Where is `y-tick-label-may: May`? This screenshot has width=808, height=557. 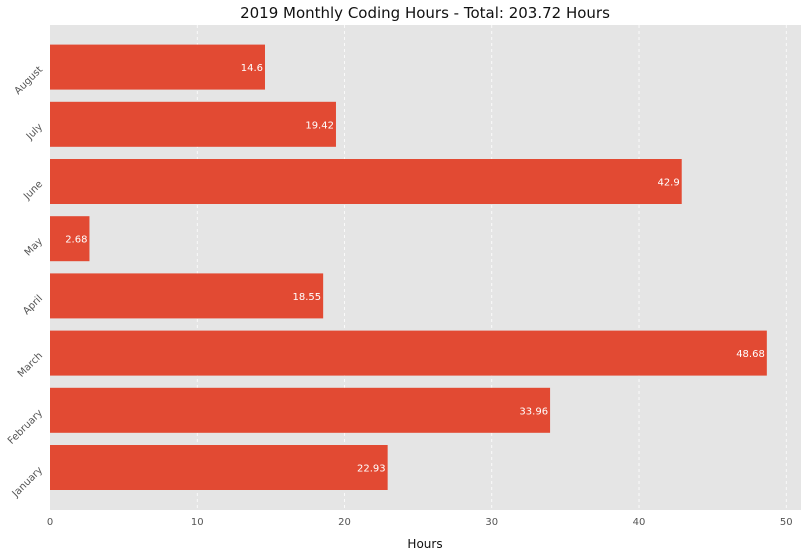
y-tick-label-may: May is located at coordinates (34, 247).